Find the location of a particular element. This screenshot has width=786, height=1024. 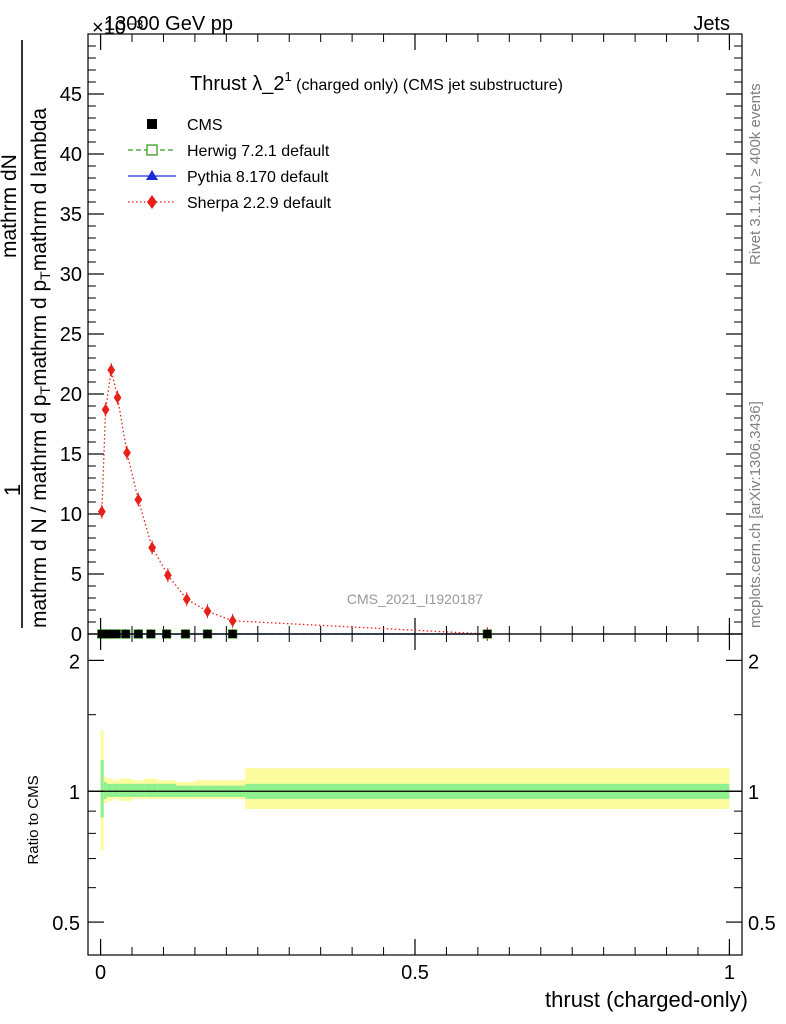

y-tick-label: 5 is located at coordinates (76, 575).